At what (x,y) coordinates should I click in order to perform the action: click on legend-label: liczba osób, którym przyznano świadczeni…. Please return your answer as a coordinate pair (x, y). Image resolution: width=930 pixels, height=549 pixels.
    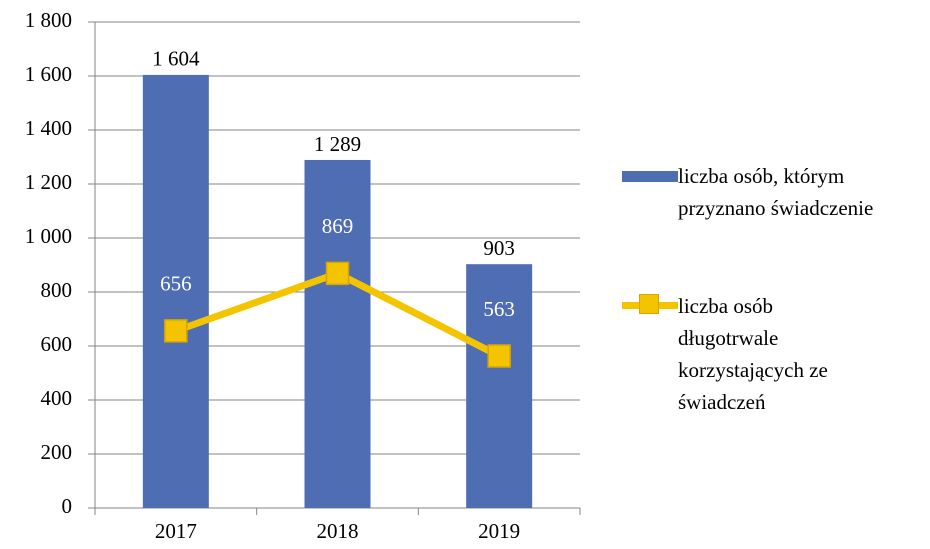
    Looking at the image, I should click on (776, 192).